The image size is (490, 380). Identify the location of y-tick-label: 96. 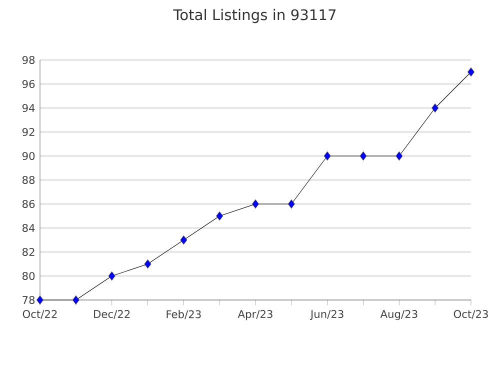
(28, 84).